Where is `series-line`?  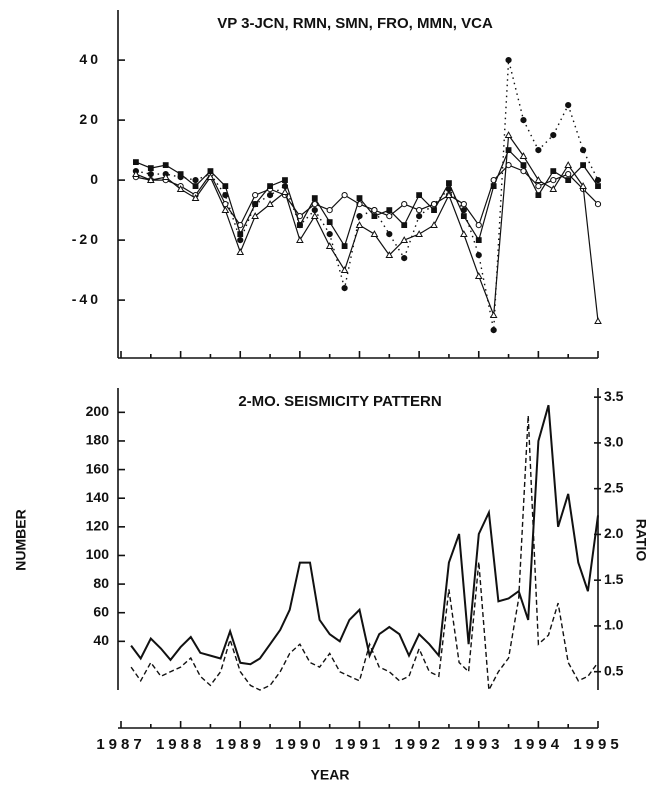 series-line is located at coordinates (367, 195).